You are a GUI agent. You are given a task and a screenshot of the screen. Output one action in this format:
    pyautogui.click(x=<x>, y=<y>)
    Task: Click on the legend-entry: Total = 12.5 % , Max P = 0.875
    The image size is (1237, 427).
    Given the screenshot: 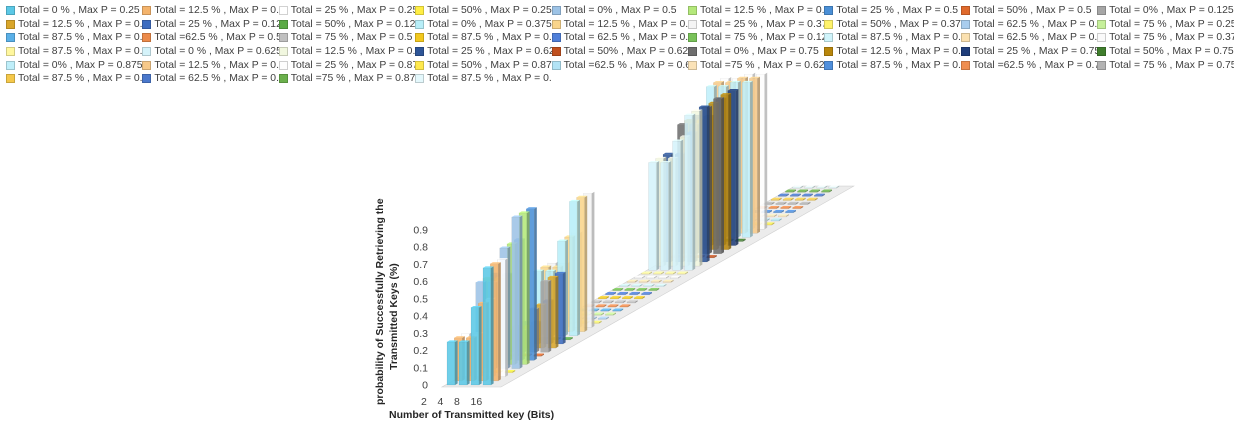 What is the action you would take?
    pyautogui.click(x=210, y=65)
    